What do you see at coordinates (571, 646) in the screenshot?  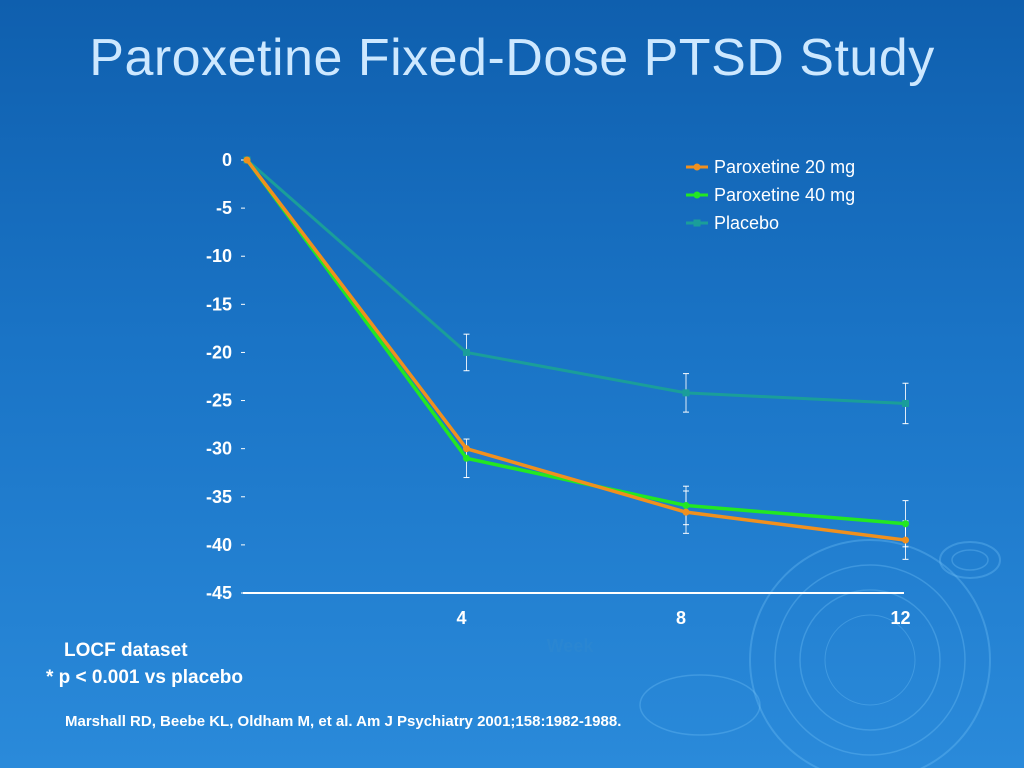 I see `x-axis-title: Week` at bounding box center [571, 646].